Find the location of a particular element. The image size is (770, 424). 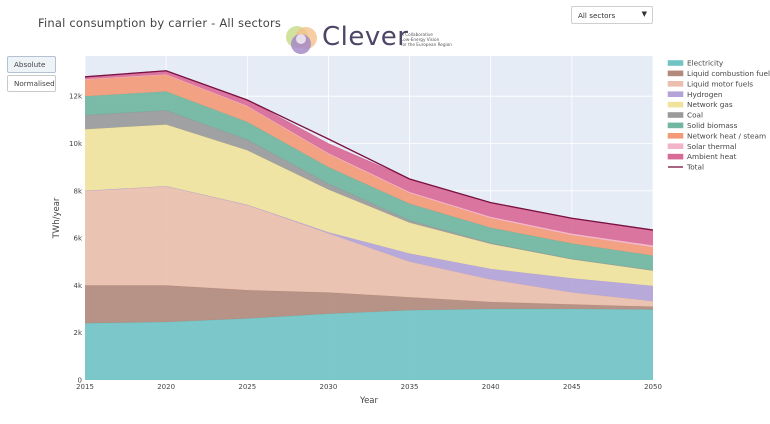

legend-swatch-coal is located at coordinates (675, 115).